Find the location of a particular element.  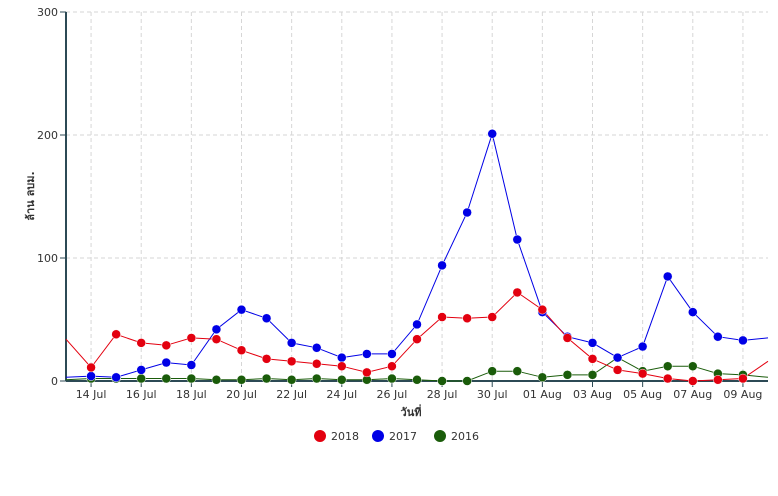

legend: 2018 2017 2016 is located at coordinates (396, 436).